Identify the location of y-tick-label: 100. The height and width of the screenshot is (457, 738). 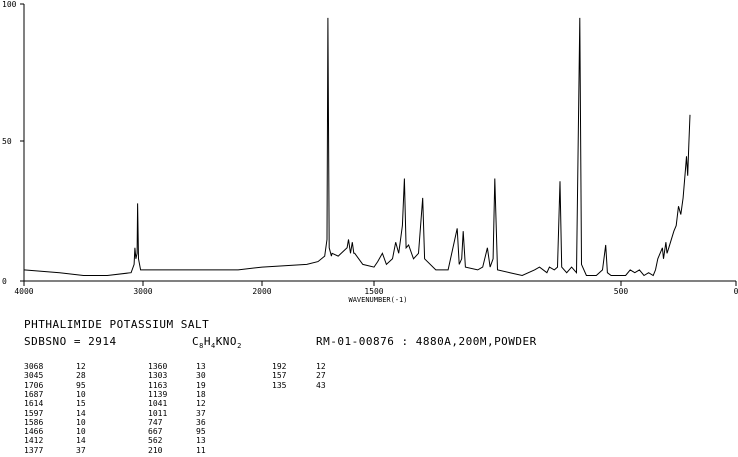
(9, 4).